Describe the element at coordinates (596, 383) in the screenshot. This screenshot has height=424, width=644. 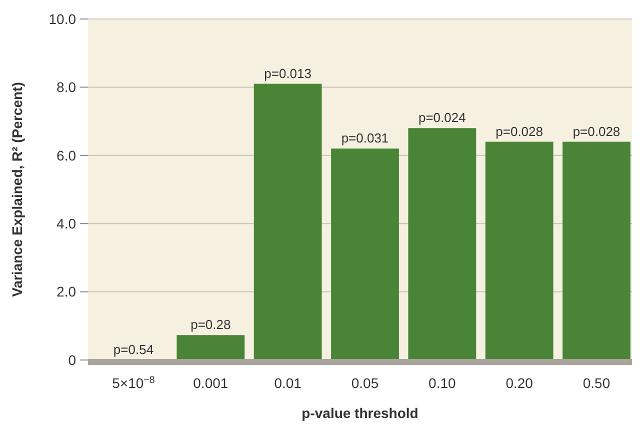
I see `x-tick-label: 0.50` at that location.